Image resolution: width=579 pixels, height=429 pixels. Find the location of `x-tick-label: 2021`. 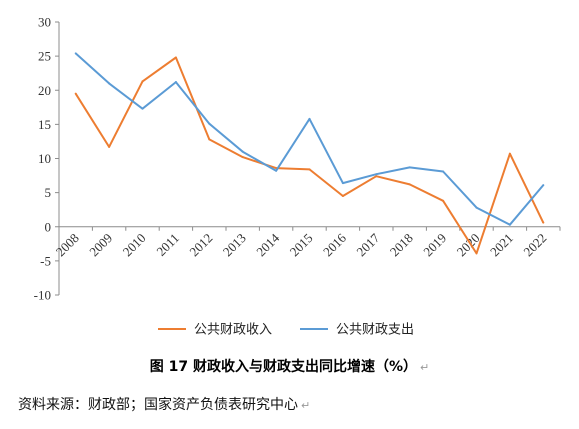

x-tick-label: 2021 is located at coordinates (501, 244).